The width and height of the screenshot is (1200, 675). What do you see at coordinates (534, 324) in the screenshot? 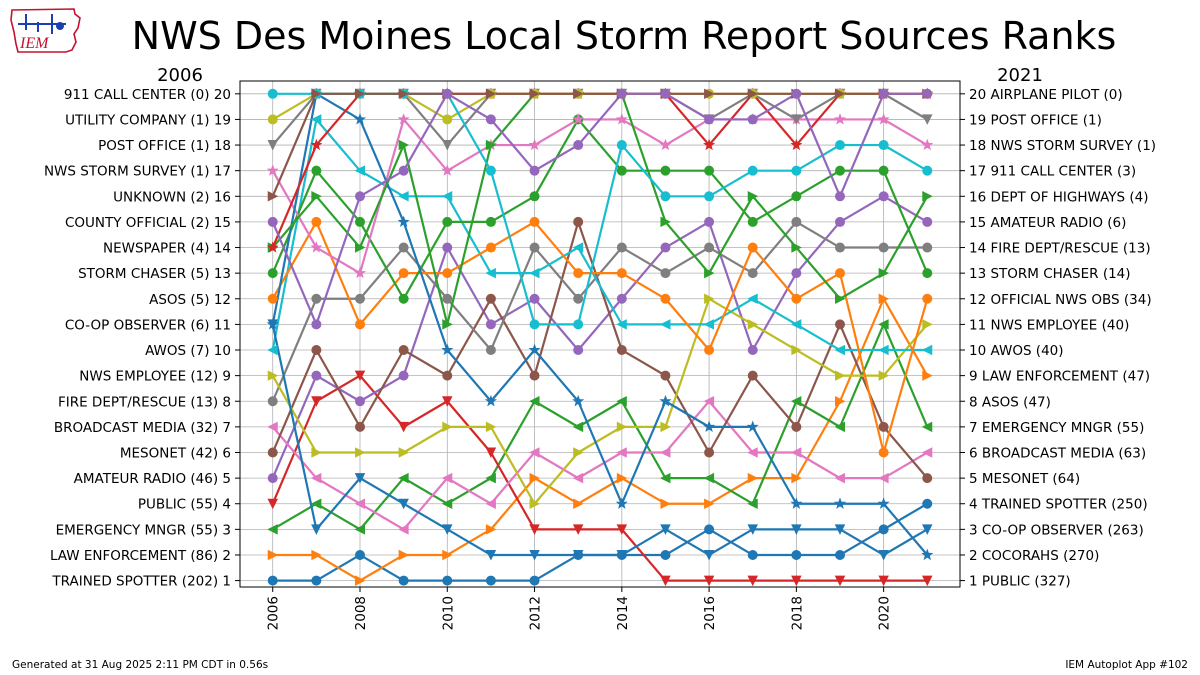
I see `series-19-point` at bounding box center [534, 324].